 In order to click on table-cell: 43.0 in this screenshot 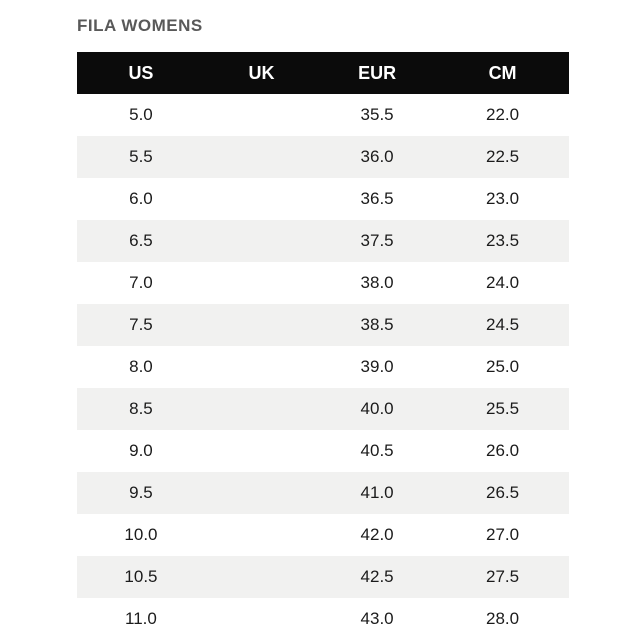, I will do `click(377, 618)`.